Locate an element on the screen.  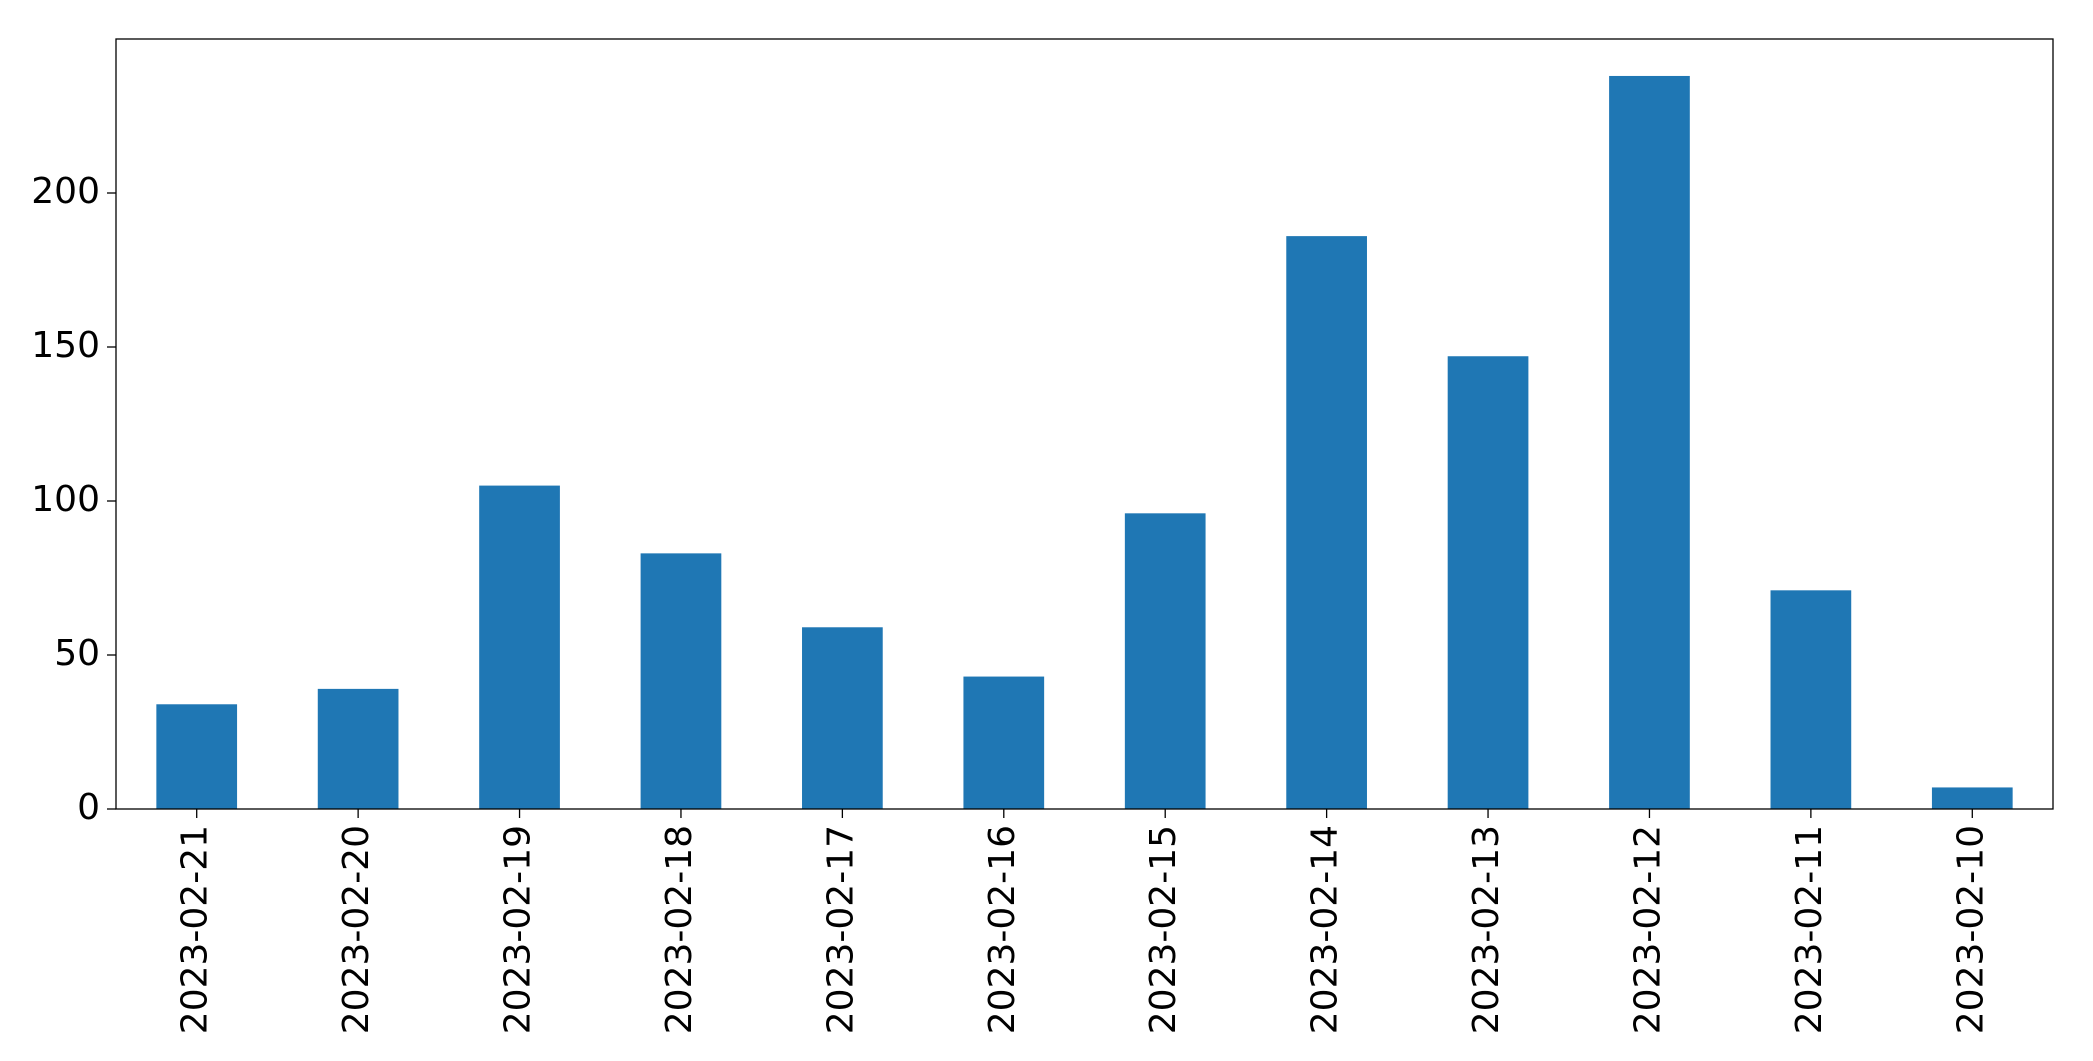
y-tick-label: 150 is located at coordinates (65, 345).